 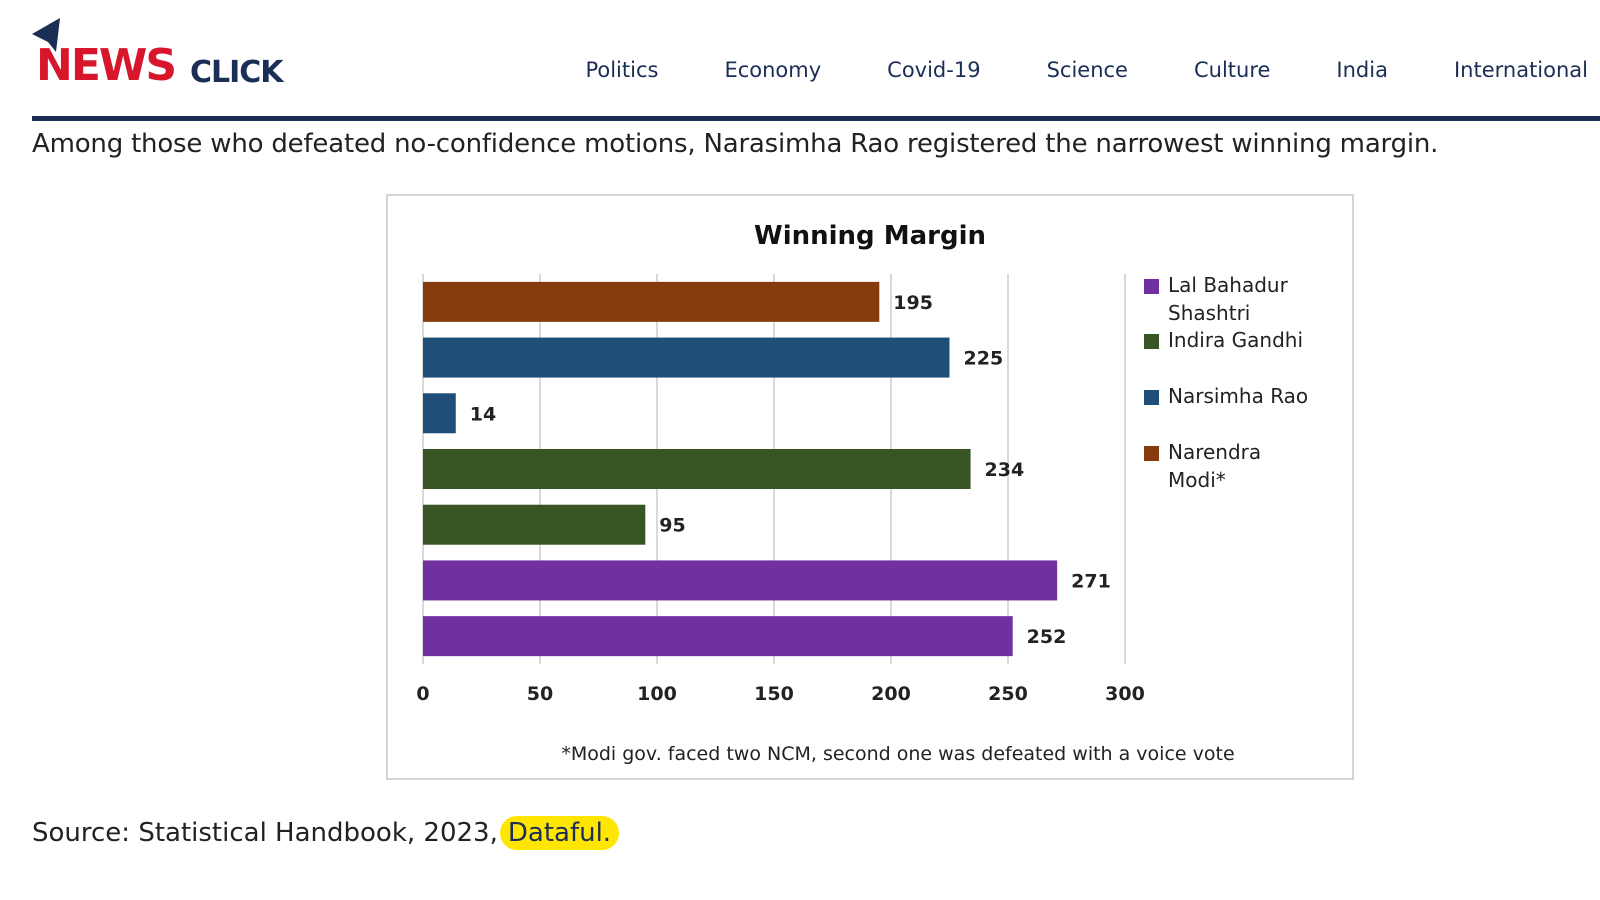 What do you see at coordinates (559, 833) in the screenshot?
I see `dataful-link: Dataful.` at bounding box center [559, 833].